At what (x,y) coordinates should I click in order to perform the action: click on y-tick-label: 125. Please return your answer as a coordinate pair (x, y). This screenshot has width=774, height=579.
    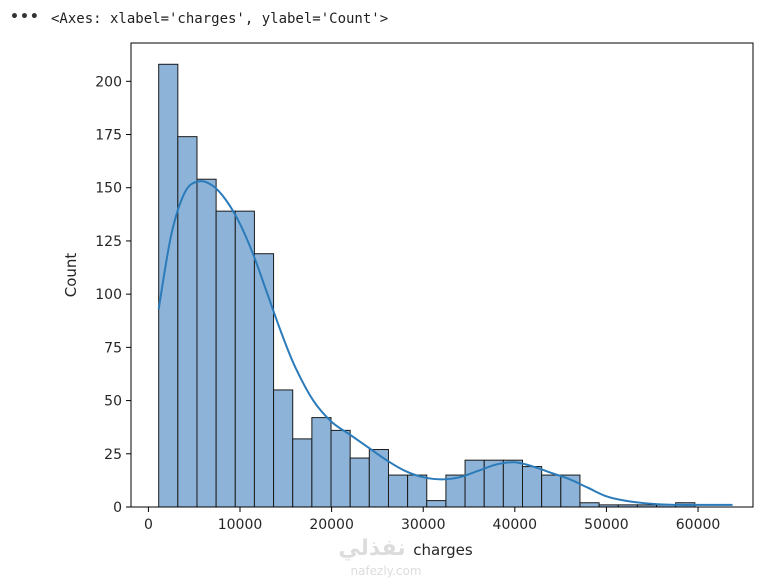
    Looking at the image, I should click on (108, 242).